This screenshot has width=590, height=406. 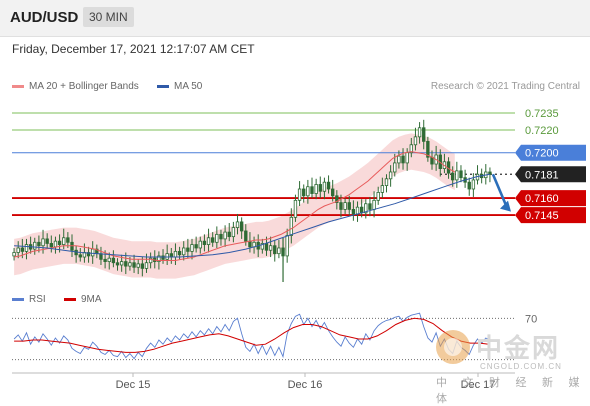 What do you see at coordinates (133, 385) in the screenshot?
I see `time-label-0: Dec 15` at bounding box center [133, 385].